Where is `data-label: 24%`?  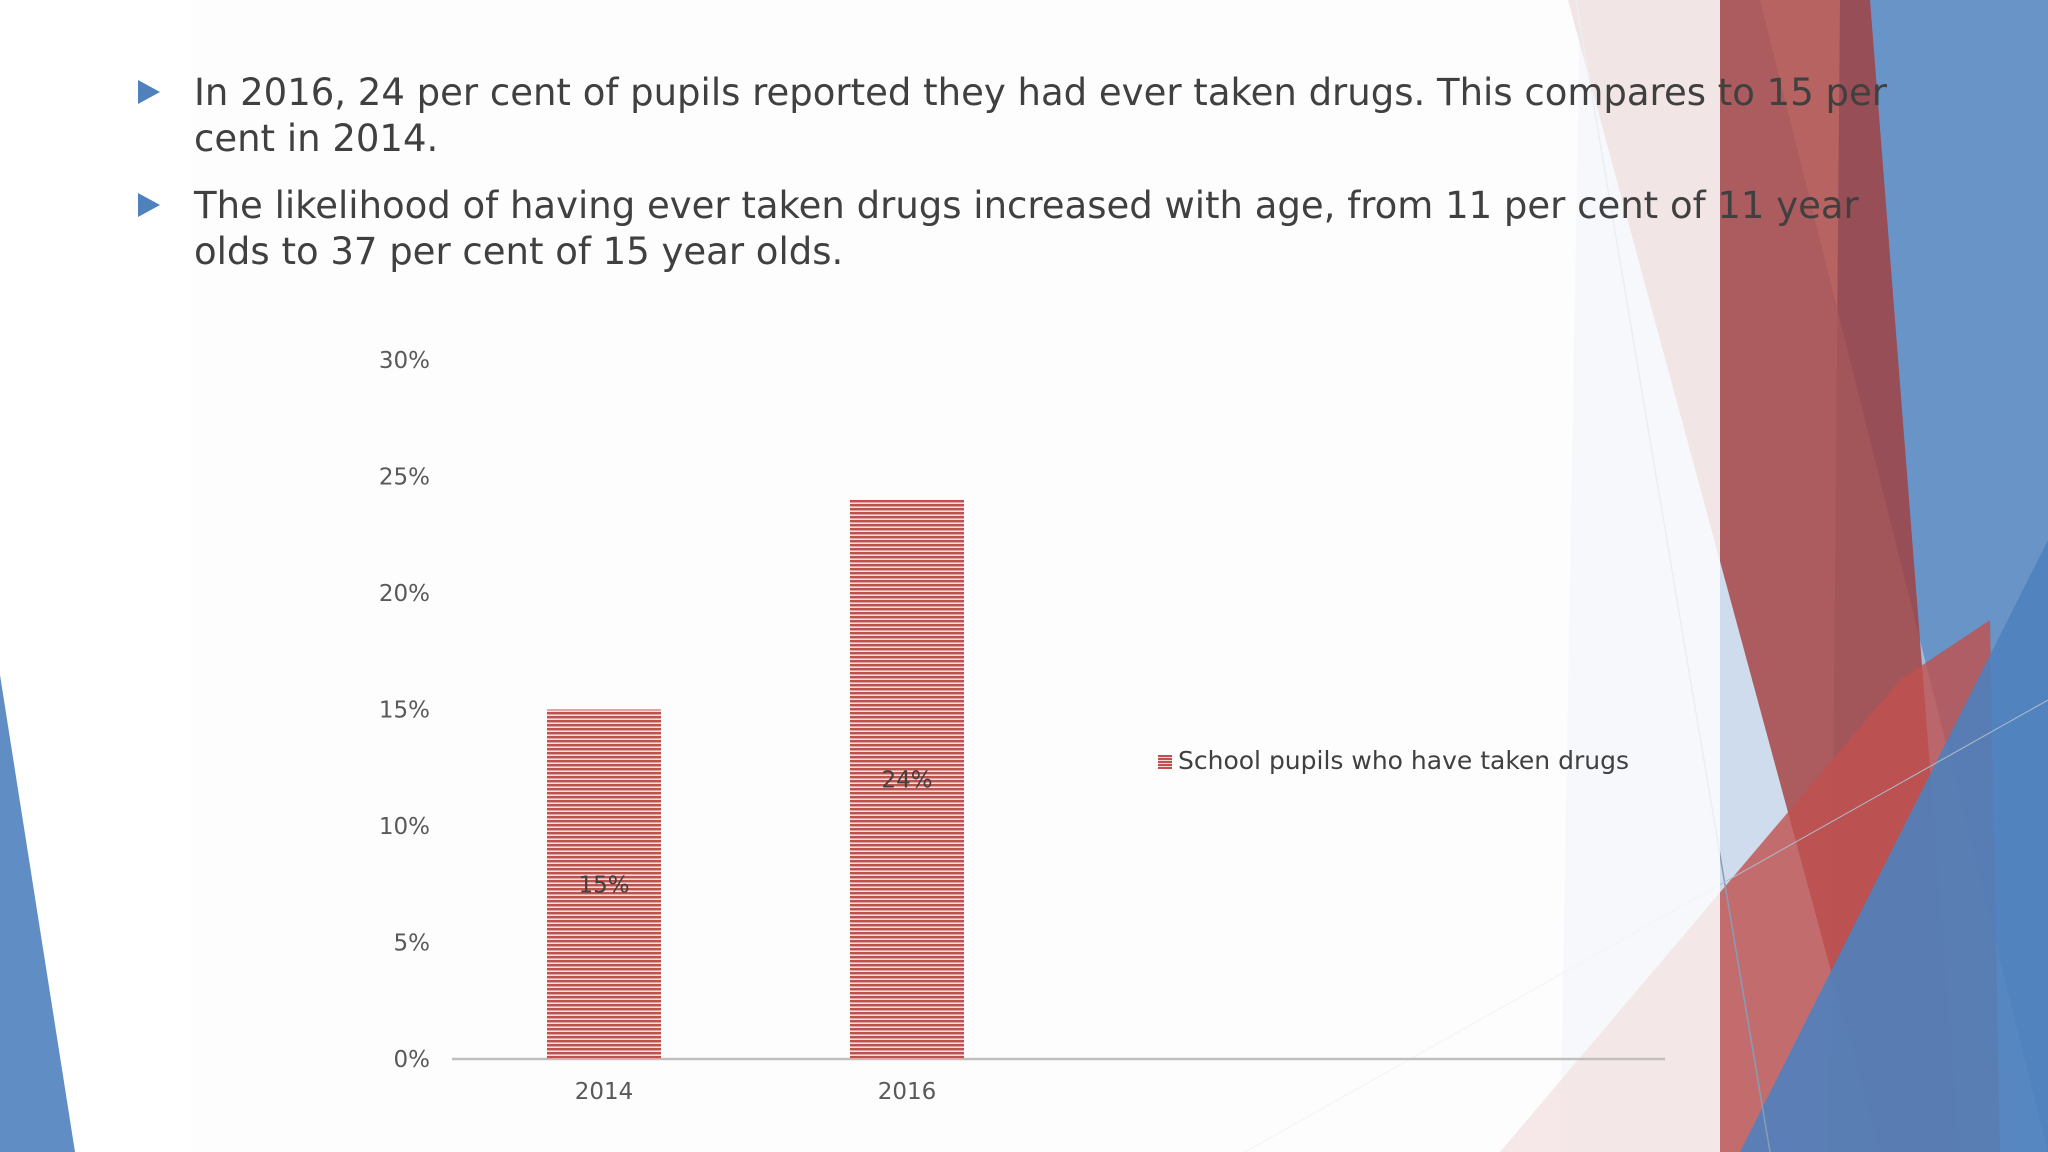 data-label: 24% is located at coordinates (906, 780).